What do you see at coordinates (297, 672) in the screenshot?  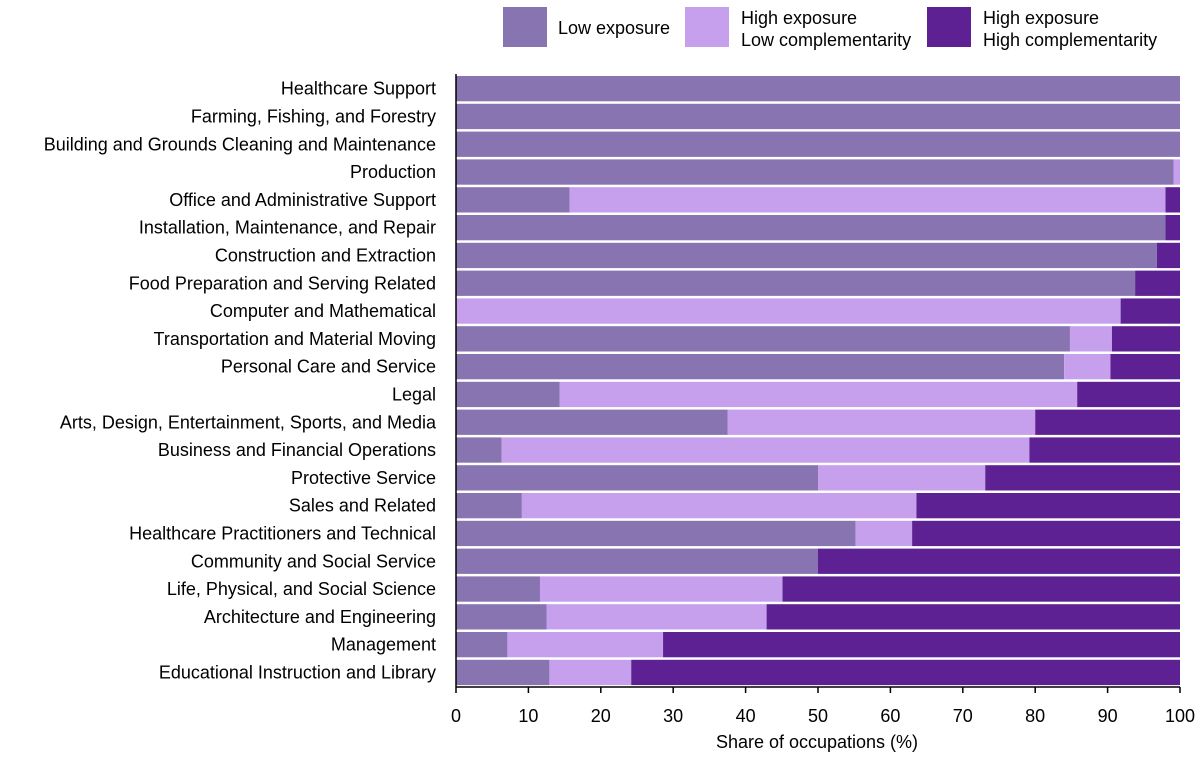 I see `category-label-21: Educational Instruction and Library` at bounding box center [297, 672].